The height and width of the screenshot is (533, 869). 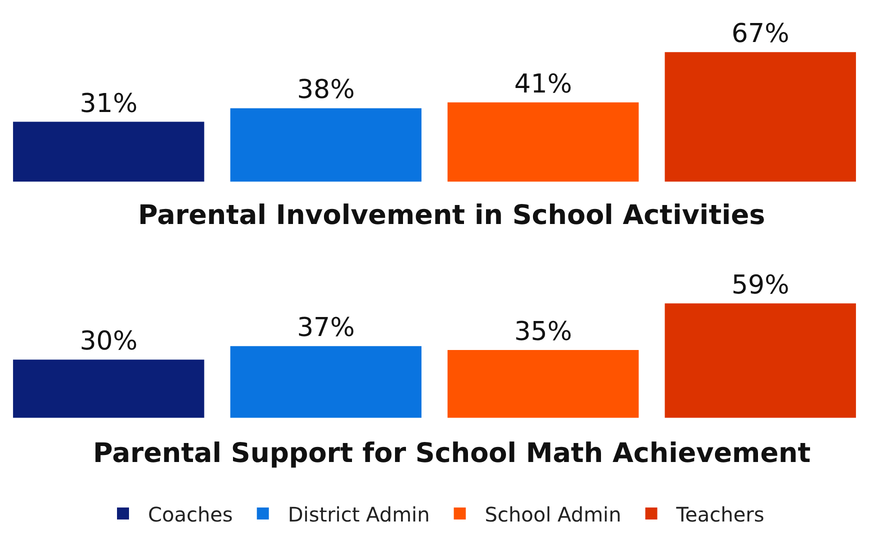 What do you see at coordinates (719, 514) in the screenshot?
I see `legend-label: Teachers` at bounding box center [719, 514].